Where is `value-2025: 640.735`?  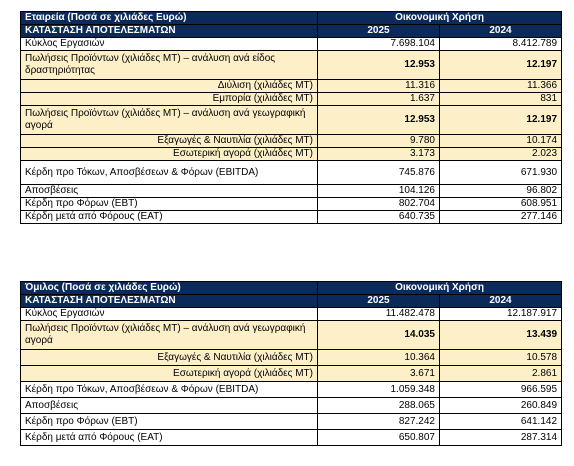 value-2025: 640.735 is located at coordinates (378, 217).